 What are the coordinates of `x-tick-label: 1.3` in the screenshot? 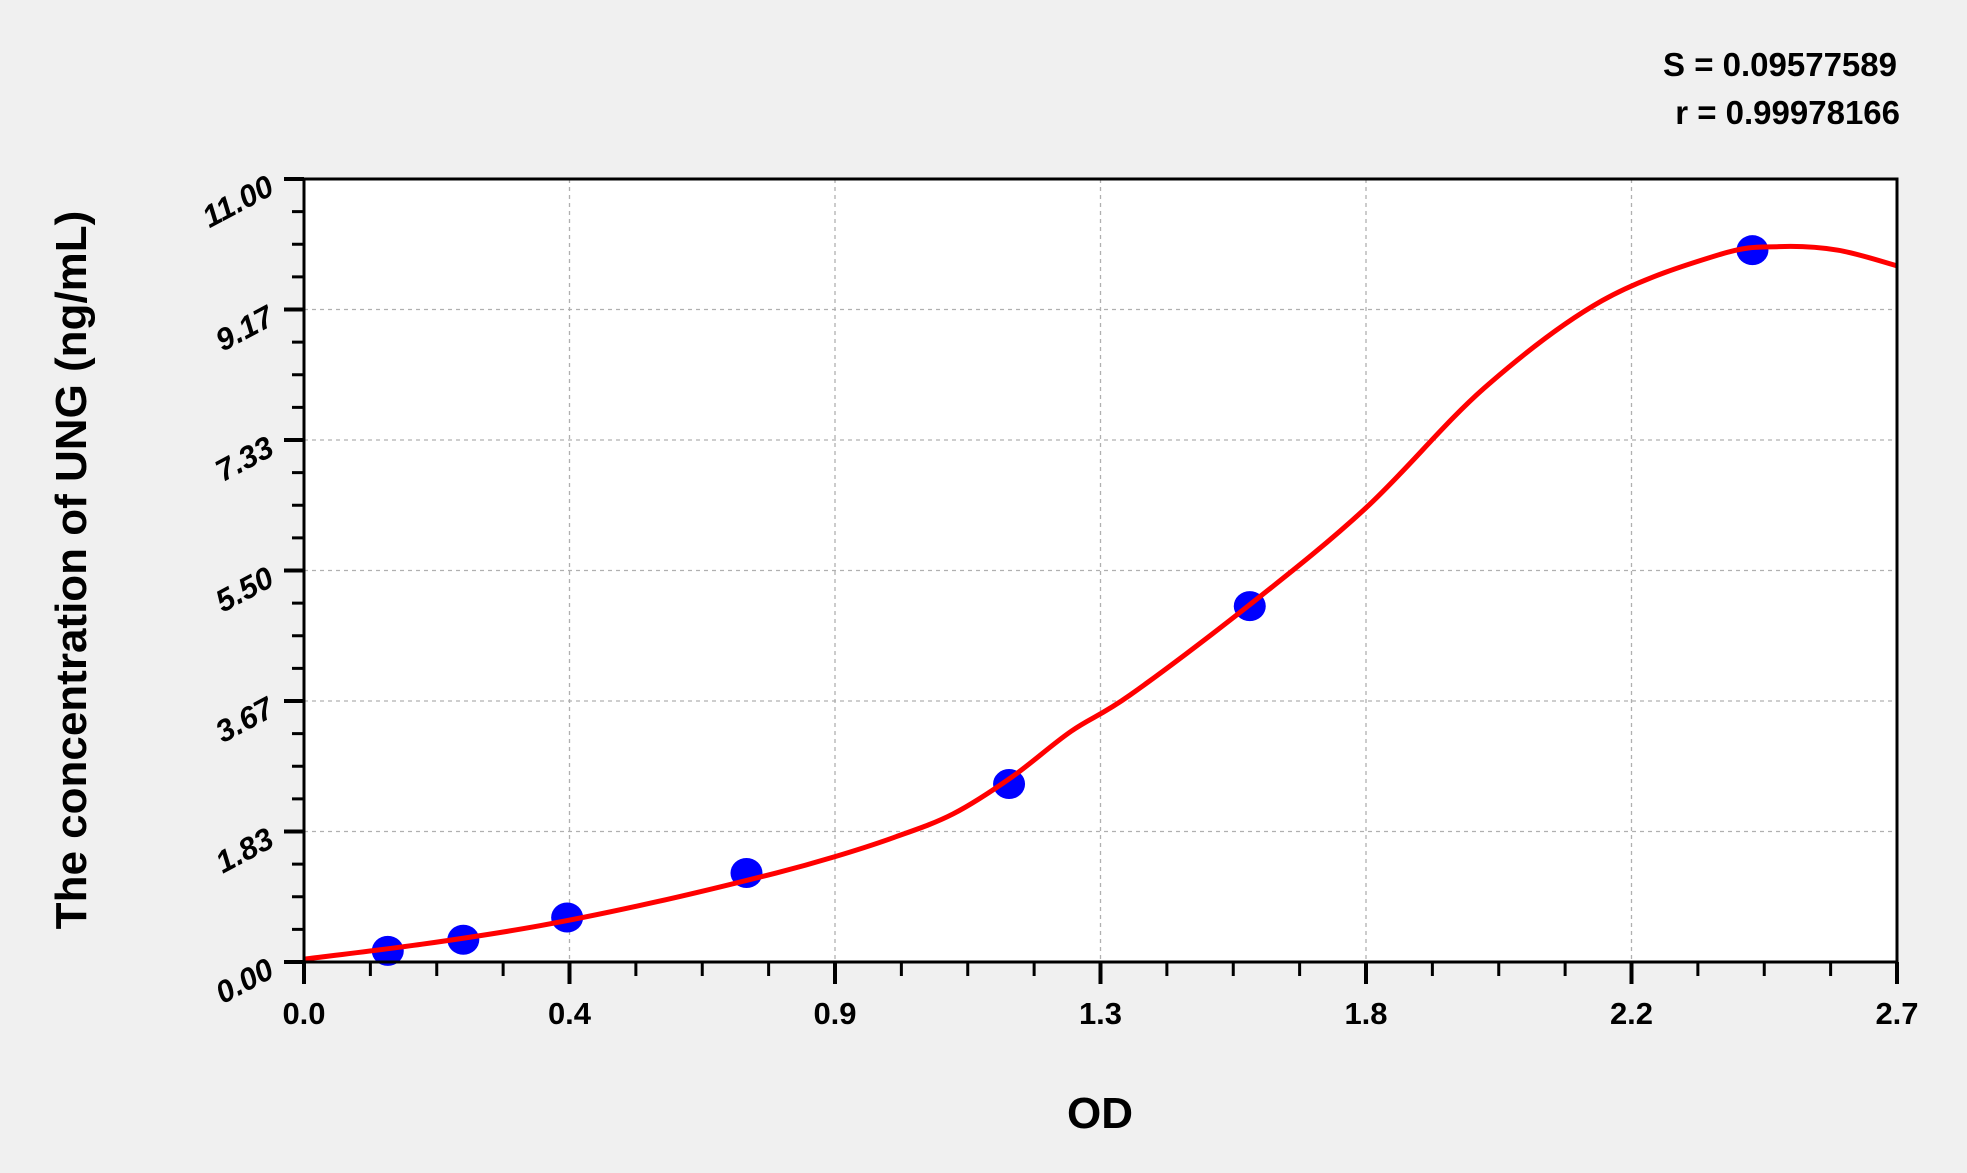 It's located at (1100, 1013).